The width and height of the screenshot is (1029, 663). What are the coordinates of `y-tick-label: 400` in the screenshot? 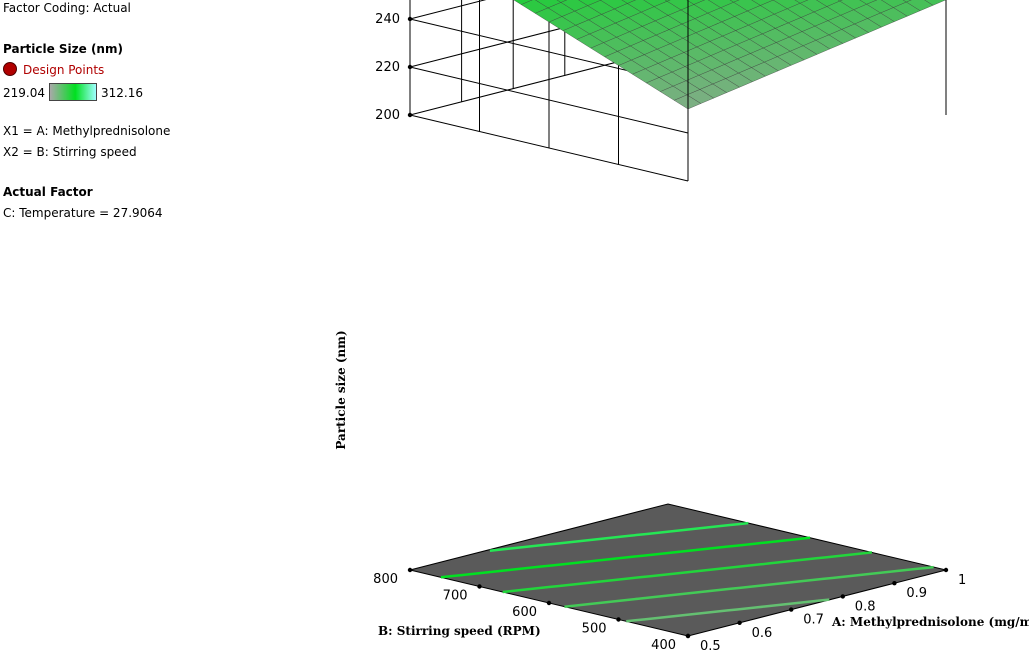 It's located at (663, 645).